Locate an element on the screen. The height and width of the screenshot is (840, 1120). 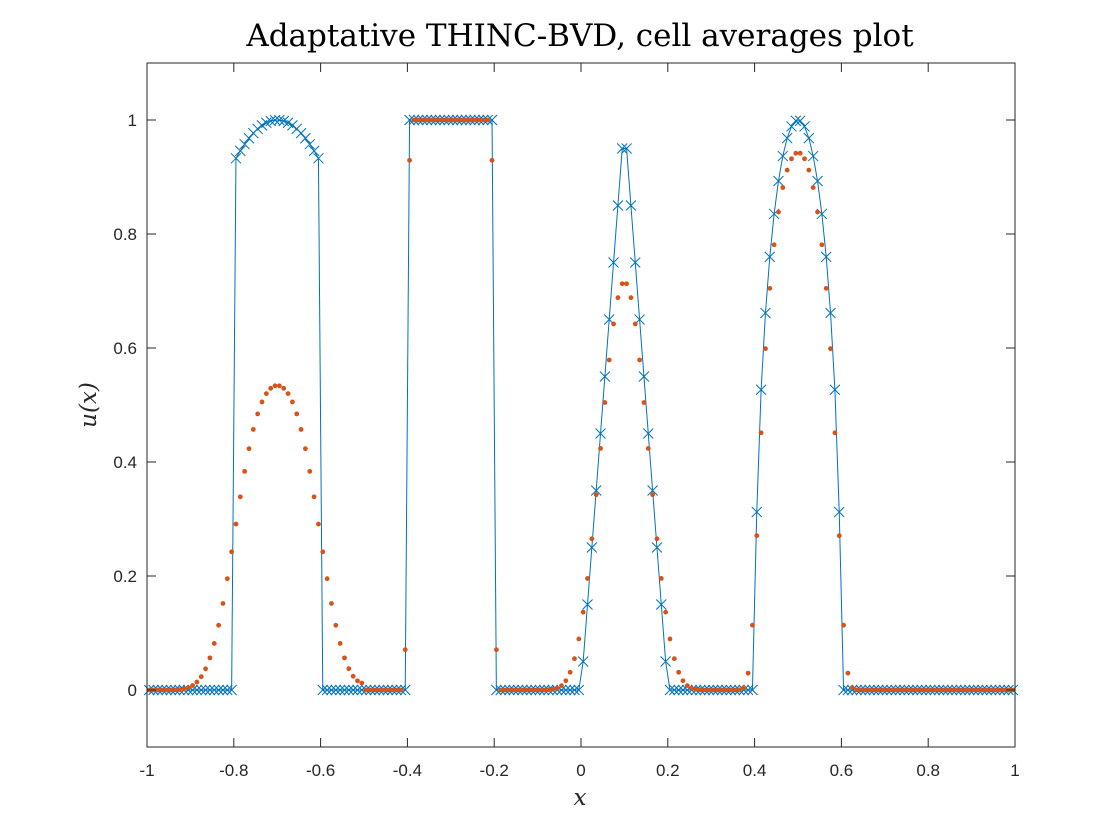
y-axis-label: u(x) is located at coordinates (89, 405).